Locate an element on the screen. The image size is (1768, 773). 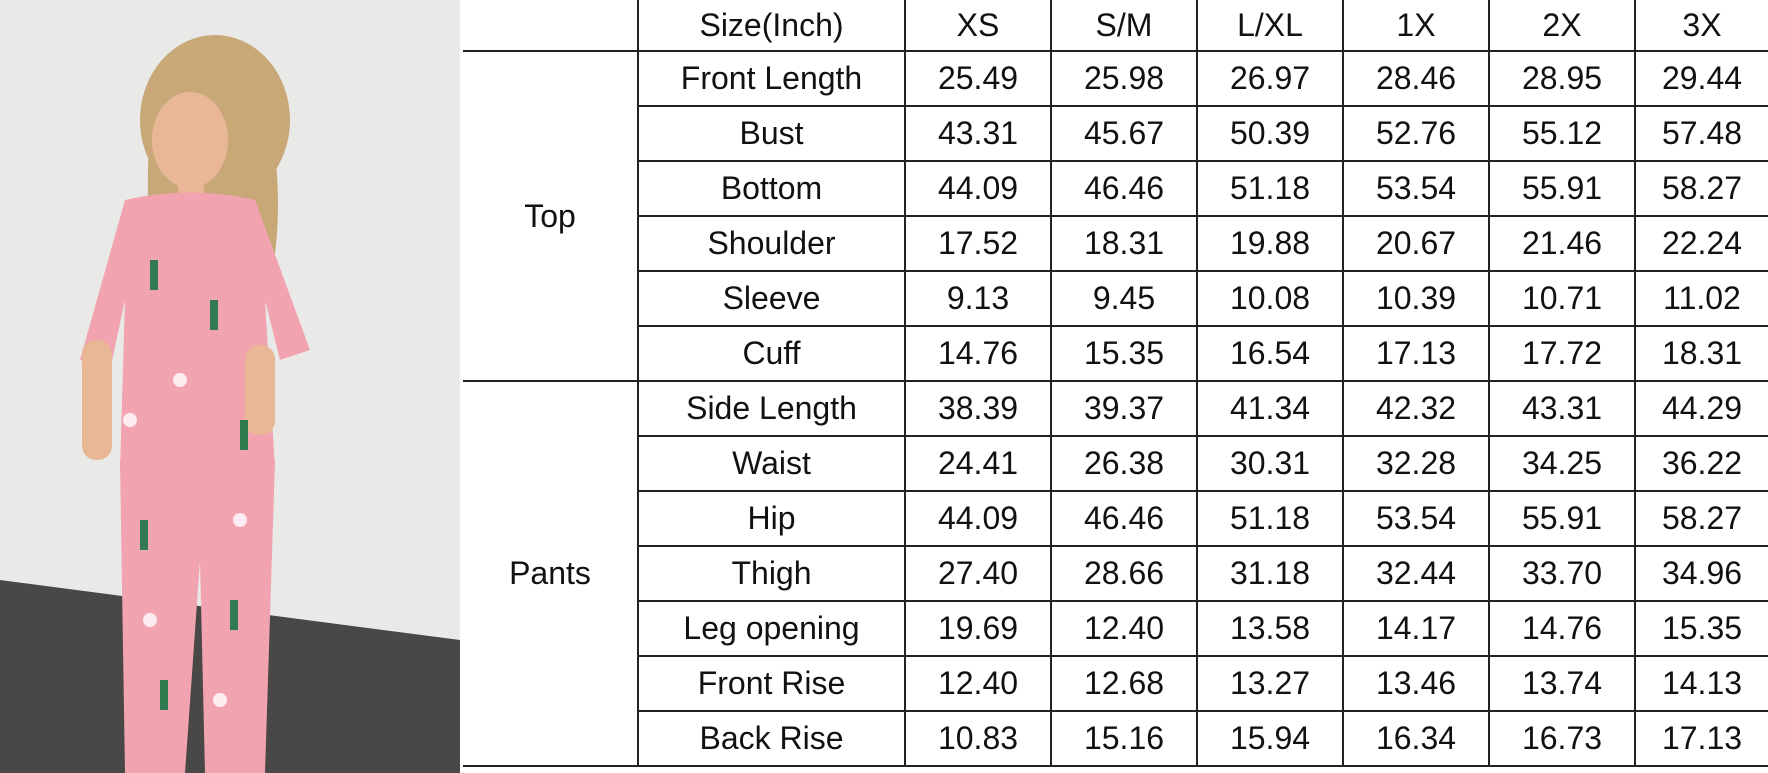
measurement-label: Front Length is located at coordinates (771, 78).